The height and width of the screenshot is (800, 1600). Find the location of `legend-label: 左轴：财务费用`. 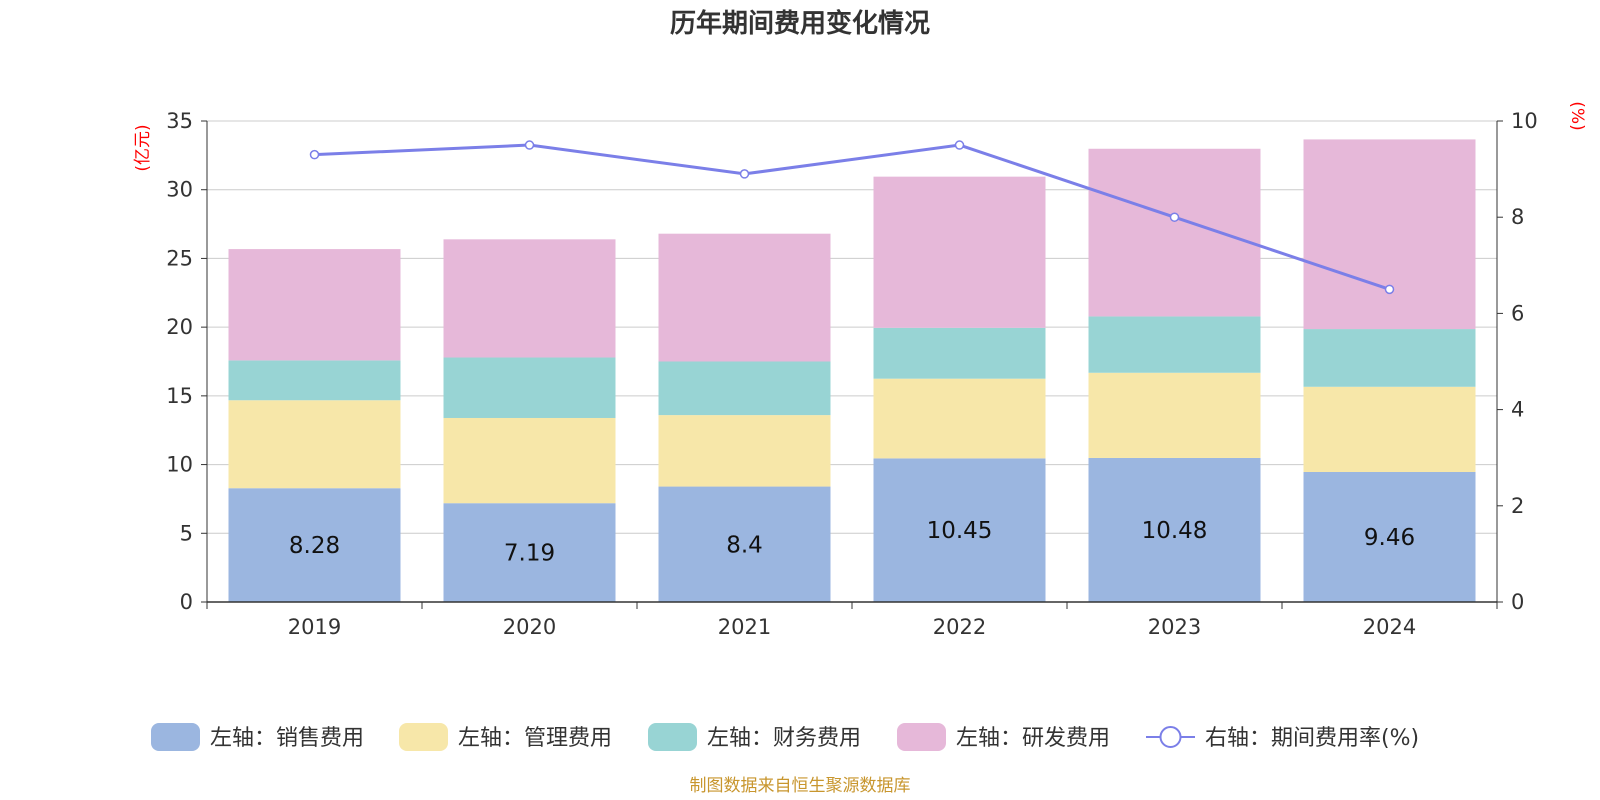

legend-label: 左轴：财务费用 is located at coordinates (784, 738).